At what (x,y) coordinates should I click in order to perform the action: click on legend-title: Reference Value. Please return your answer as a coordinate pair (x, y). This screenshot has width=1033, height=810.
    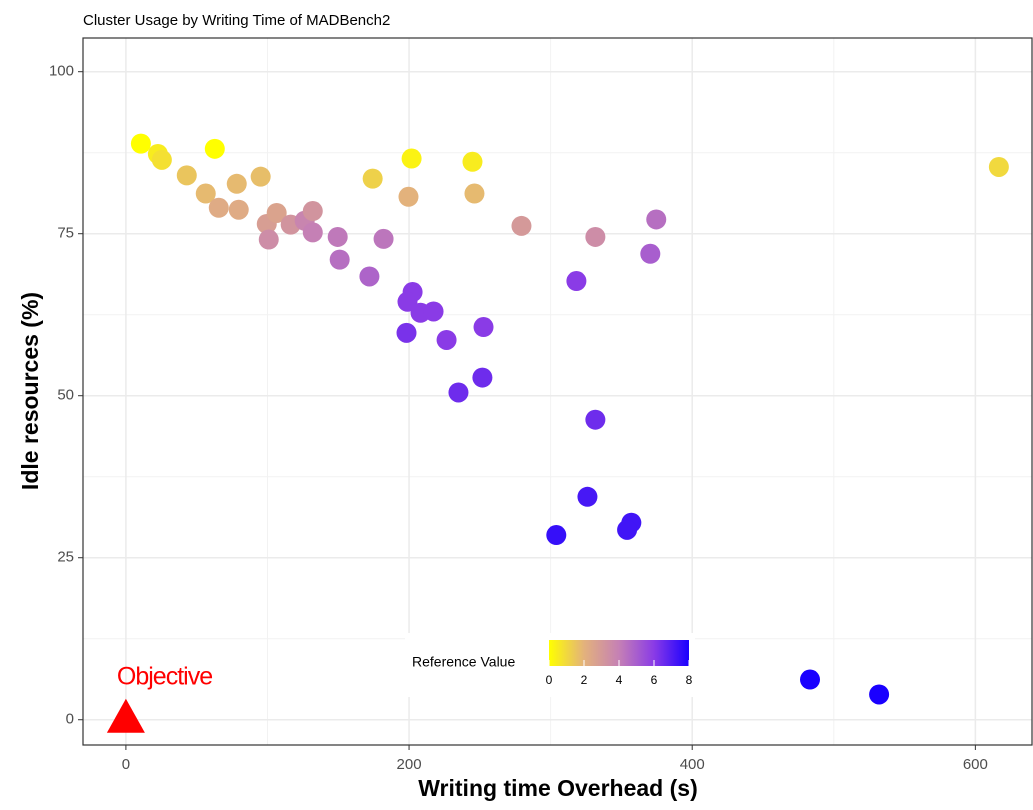
    Looking at the image, I should click on (463, 662).